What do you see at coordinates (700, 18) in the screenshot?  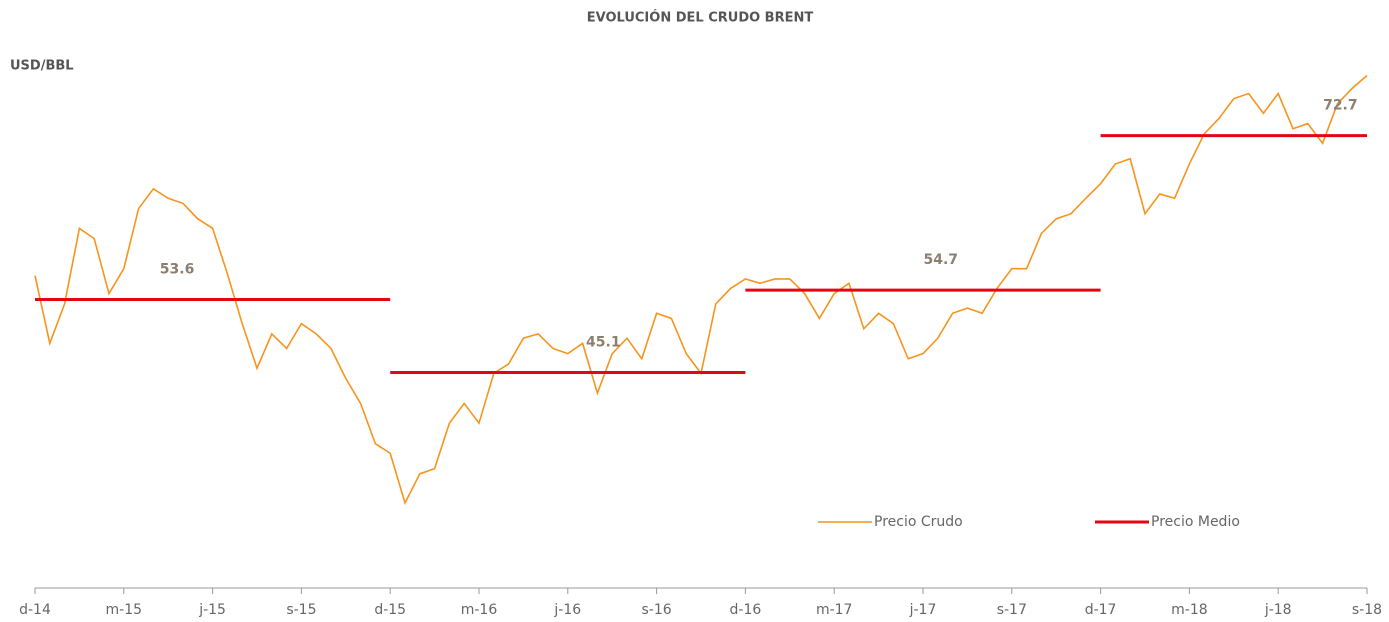 I see `chart-title: EVOLUCIÓN DEL CRUDO BRENT` at bounding box center [700, 18].